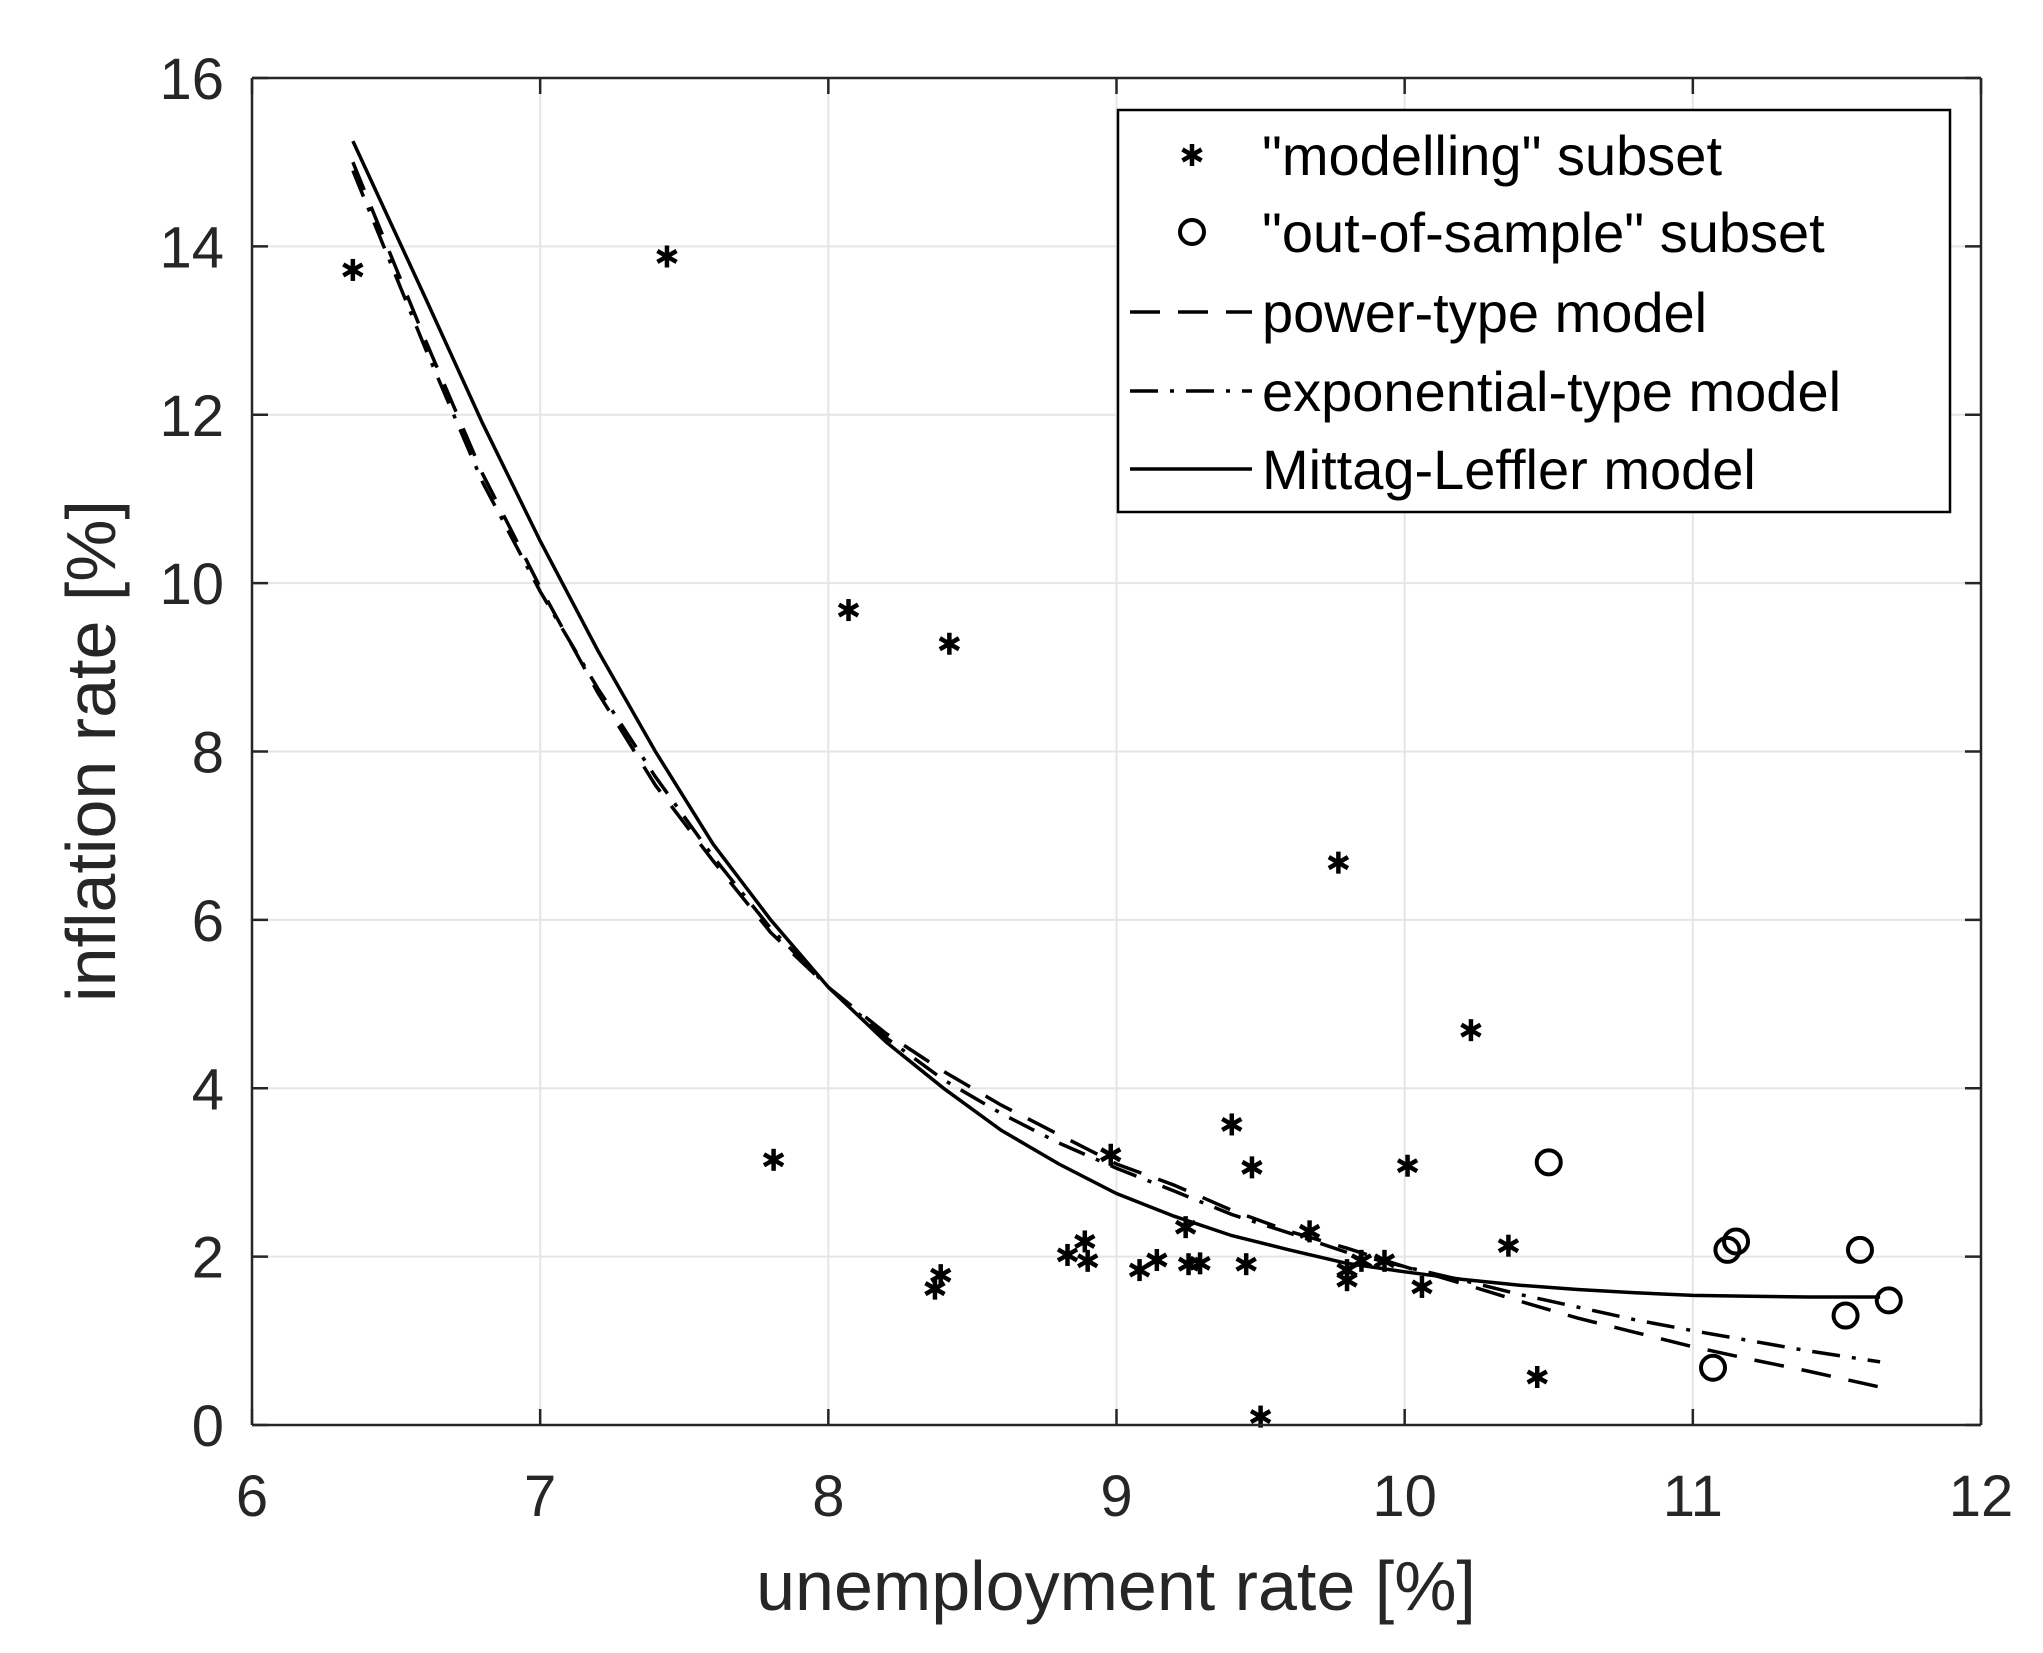 The width and height of the screenshot is (2043, 1653). Describe the element at coordinates (1509, 469) in the screenshot. I see `legend-label-mittag-leffler-model: Mittag-Leffler model` at that location.